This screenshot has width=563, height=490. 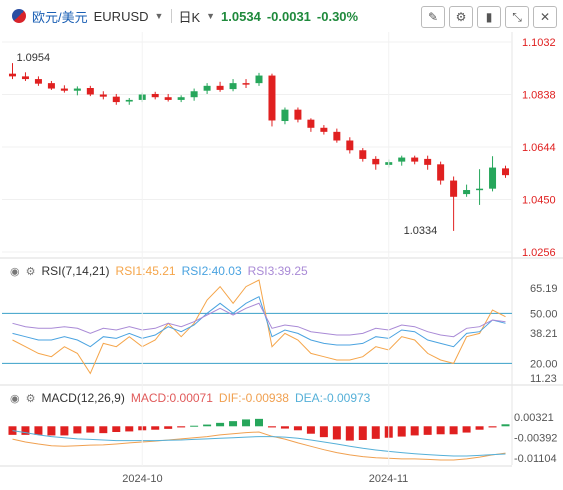 What do you see at coordinates (539, 96) in the screenshot?
I see `price-tick-label: 1.0838` at bounding box center [539, 96].